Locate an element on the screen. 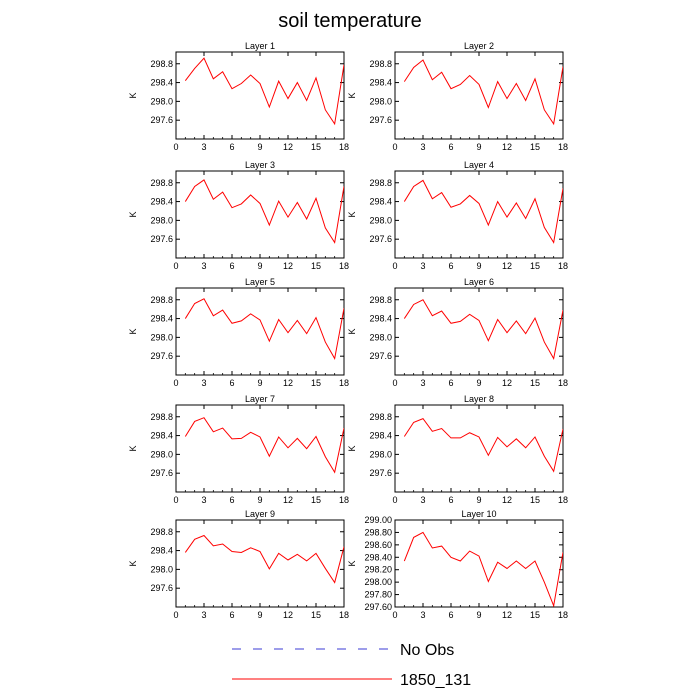 This screenshot has width=700, height=700. y-tick-label: 298.60 is located at coordinates (378, 545).